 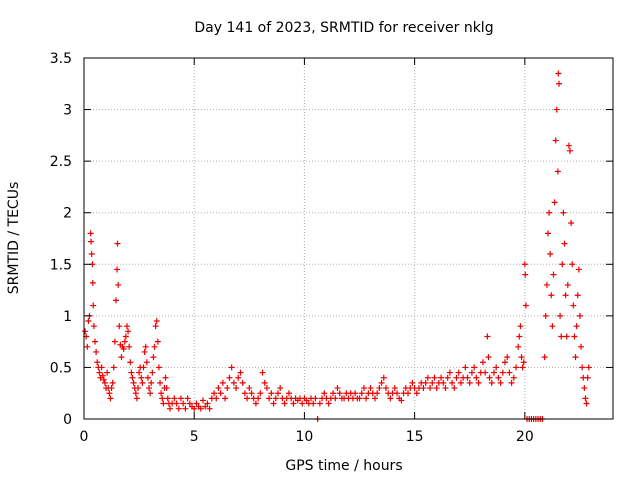 What do you see at coordinates (61, 162) in the screenshot?
I see `y-tick-label: 2.5` at bounding box center [61, 162].